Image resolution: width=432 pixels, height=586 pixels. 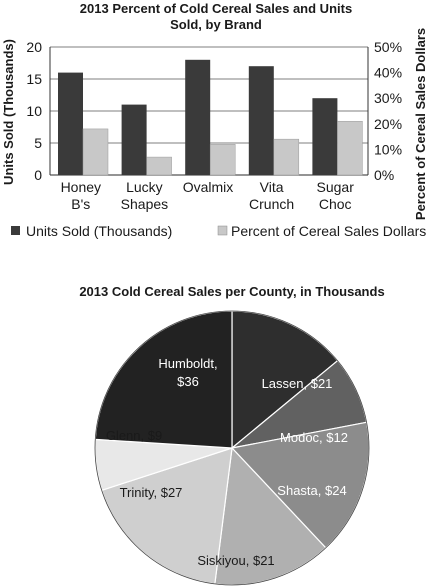 What do you see at coordinates (336, 187) in the screenshot?
I see `x-category-label: Sugar` at bounding box center [336, 187].